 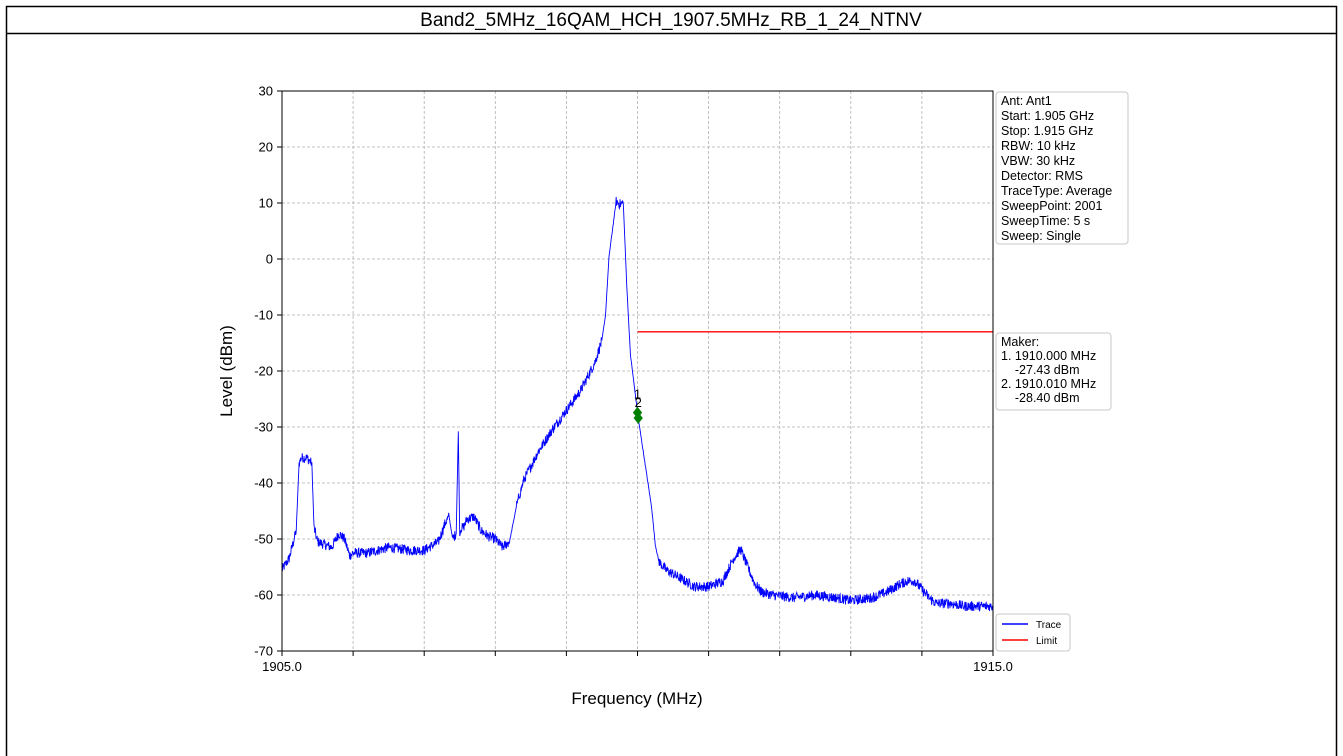 I want to click on settings-box-frame, so click(x=1062, y=168).